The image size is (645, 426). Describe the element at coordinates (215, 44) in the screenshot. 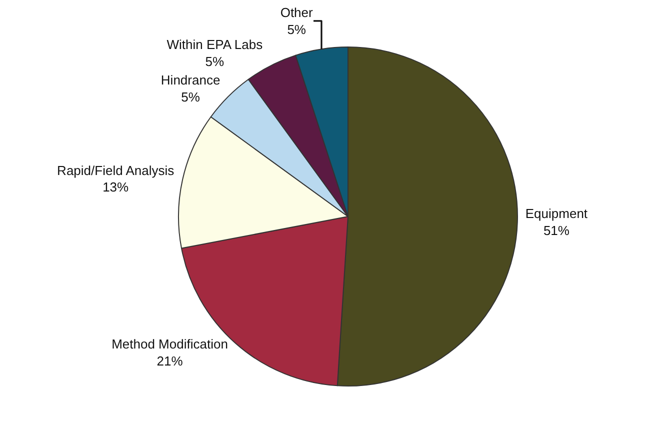

I see `slice-label: Within EPA Labs` at that location.